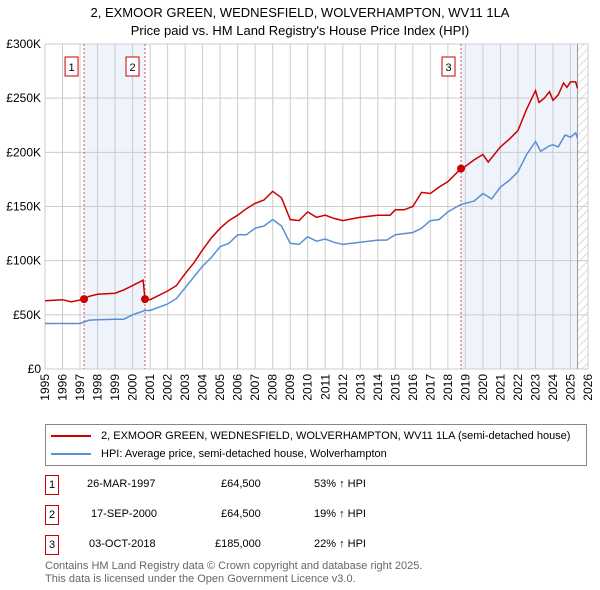 This screenshot has height=590, width=600. I want to click on sale-label: 3, so click(448, 68).